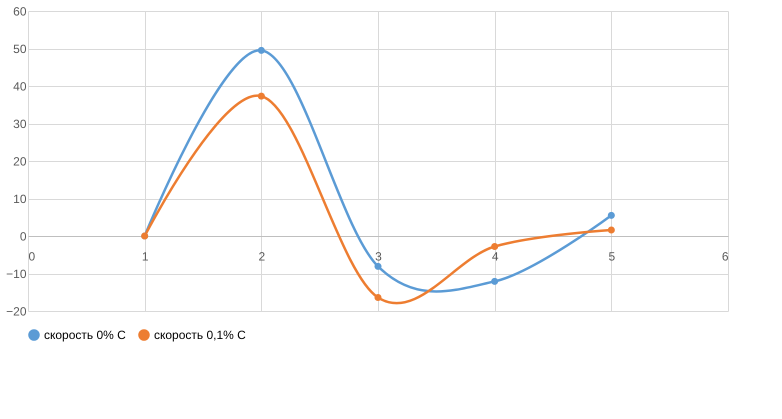 The width and height of the screenshot is (782, 419). I want to click on x-tick-label: 2, so click(262, 257).